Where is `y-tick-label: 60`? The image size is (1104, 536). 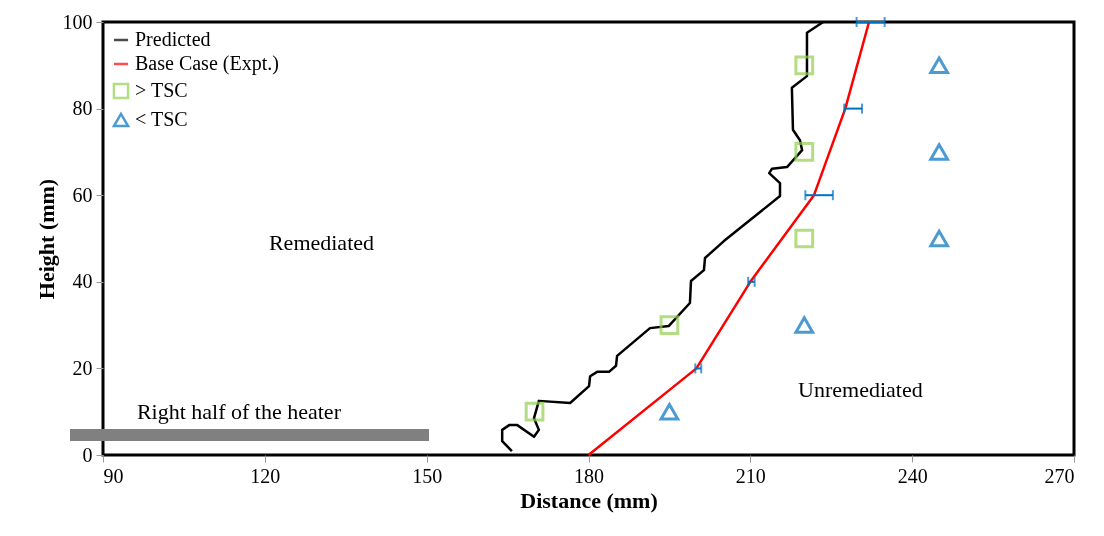 y-tick-label: 60 is located at coordinates (82, 194).